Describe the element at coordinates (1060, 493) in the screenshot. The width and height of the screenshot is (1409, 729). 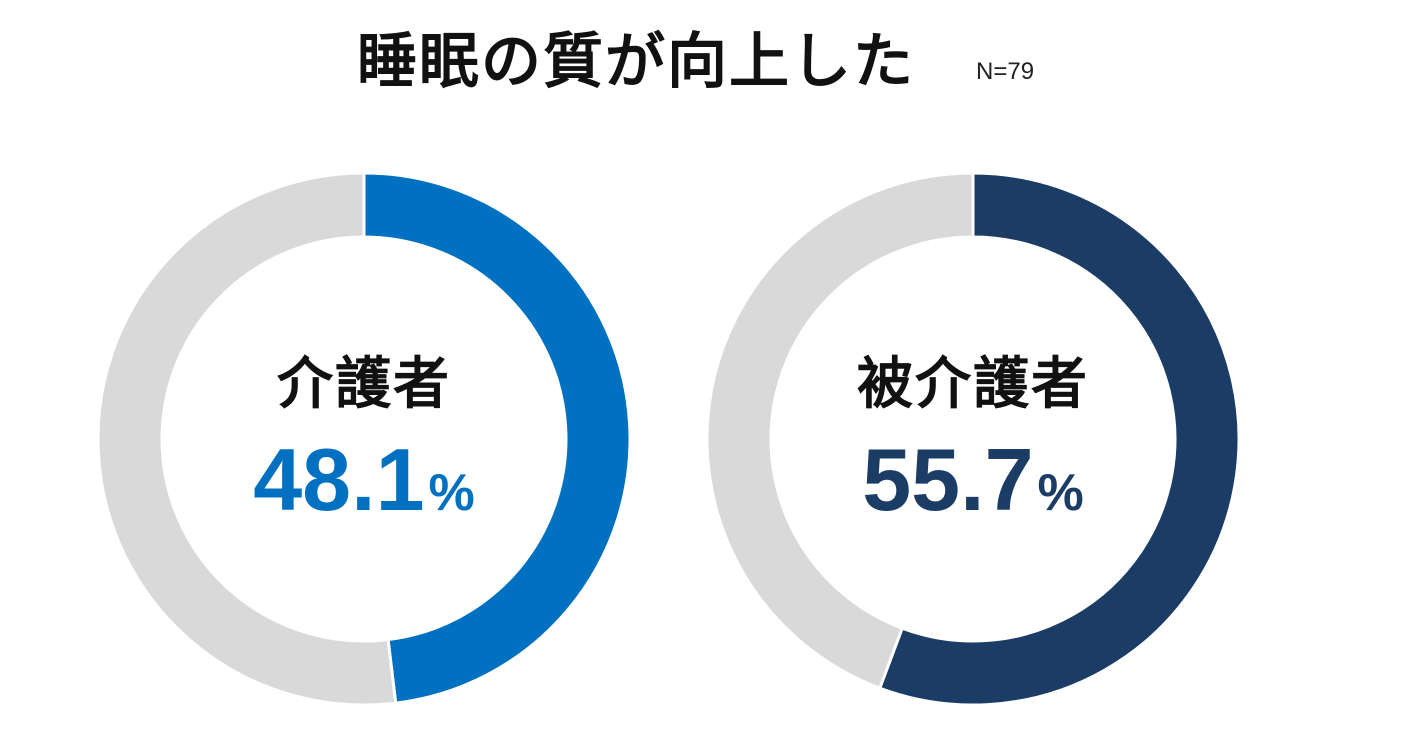
I see `value-unit-care-receiver: %` at that location.